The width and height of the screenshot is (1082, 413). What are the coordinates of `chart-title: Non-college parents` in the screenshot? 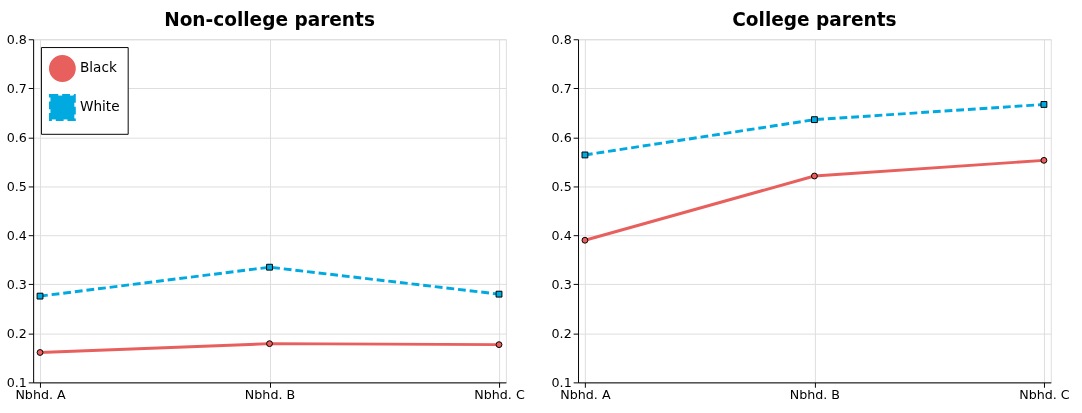 It's located at (269, 19).